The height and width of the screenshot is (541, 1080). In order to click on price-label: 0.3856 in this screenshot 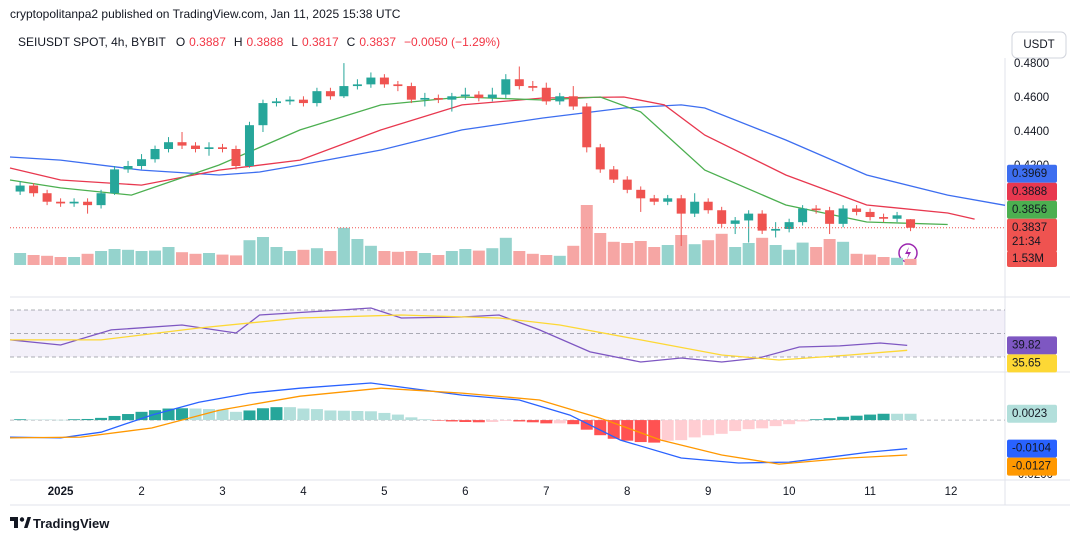, I will do `click(1029, 210)`.